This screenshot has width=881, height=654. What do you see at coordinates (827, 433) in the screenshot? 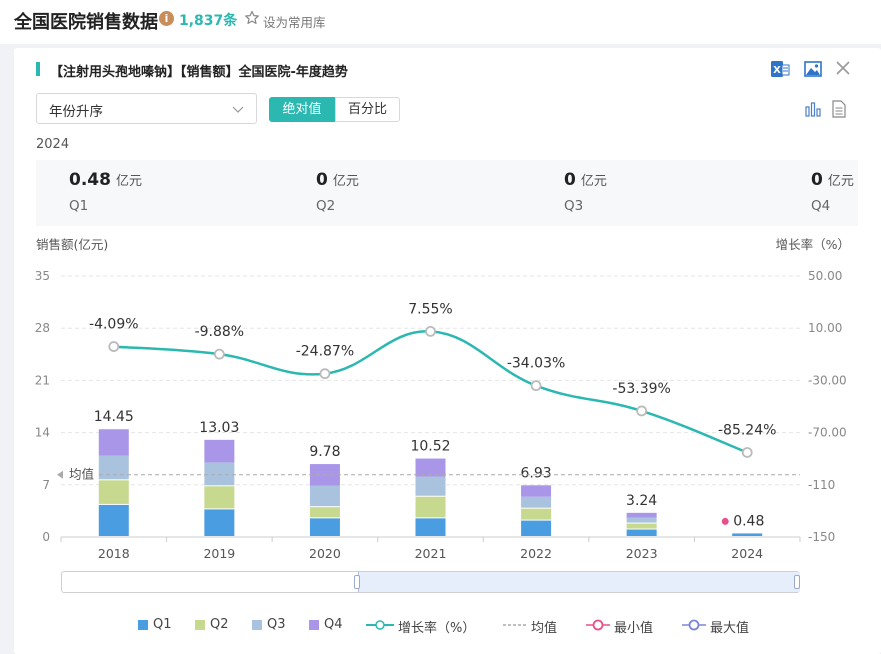
I see `y2-tick-label: -70.00` at bounding box center [827, 433].